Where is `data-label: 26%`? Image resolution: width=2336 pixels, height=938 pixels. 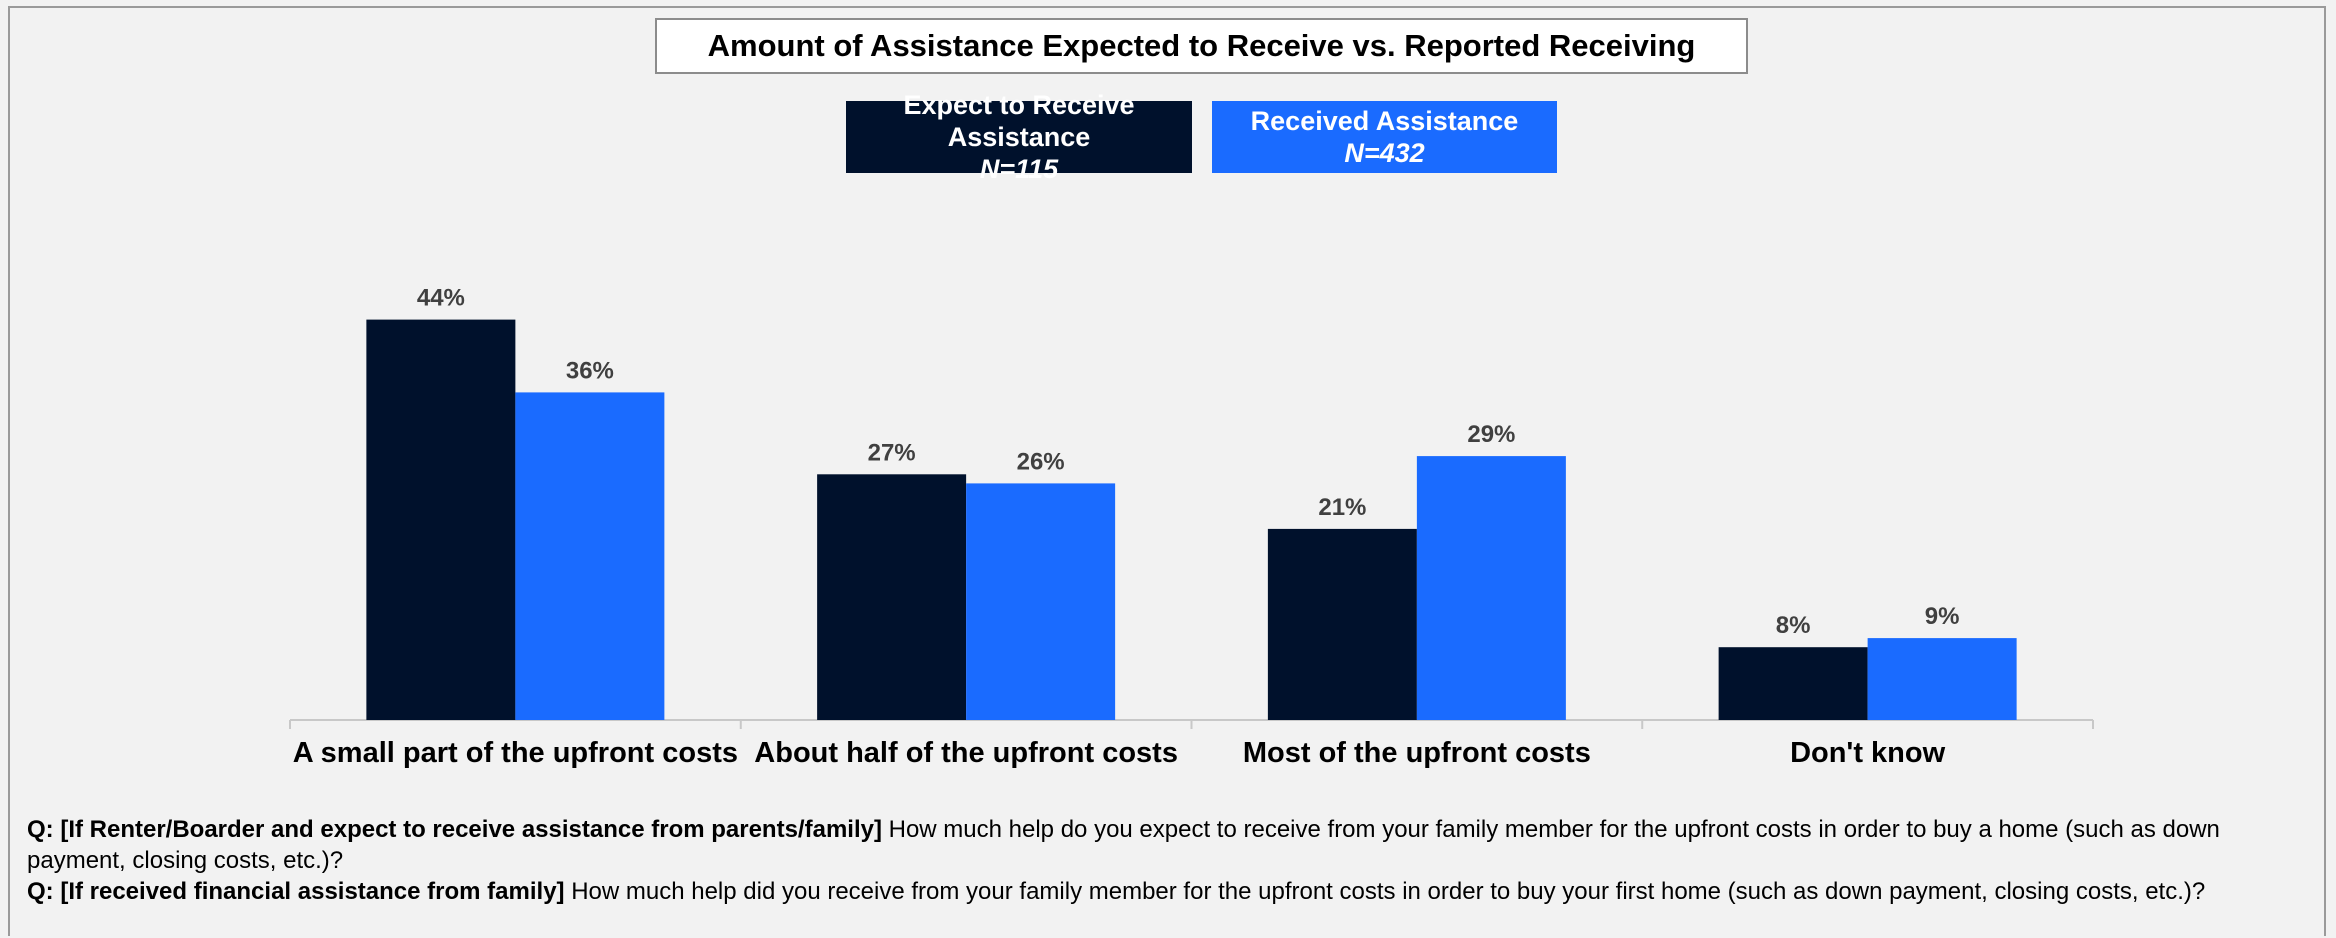 data-label: 26% is located at coordinates (1041, 461).